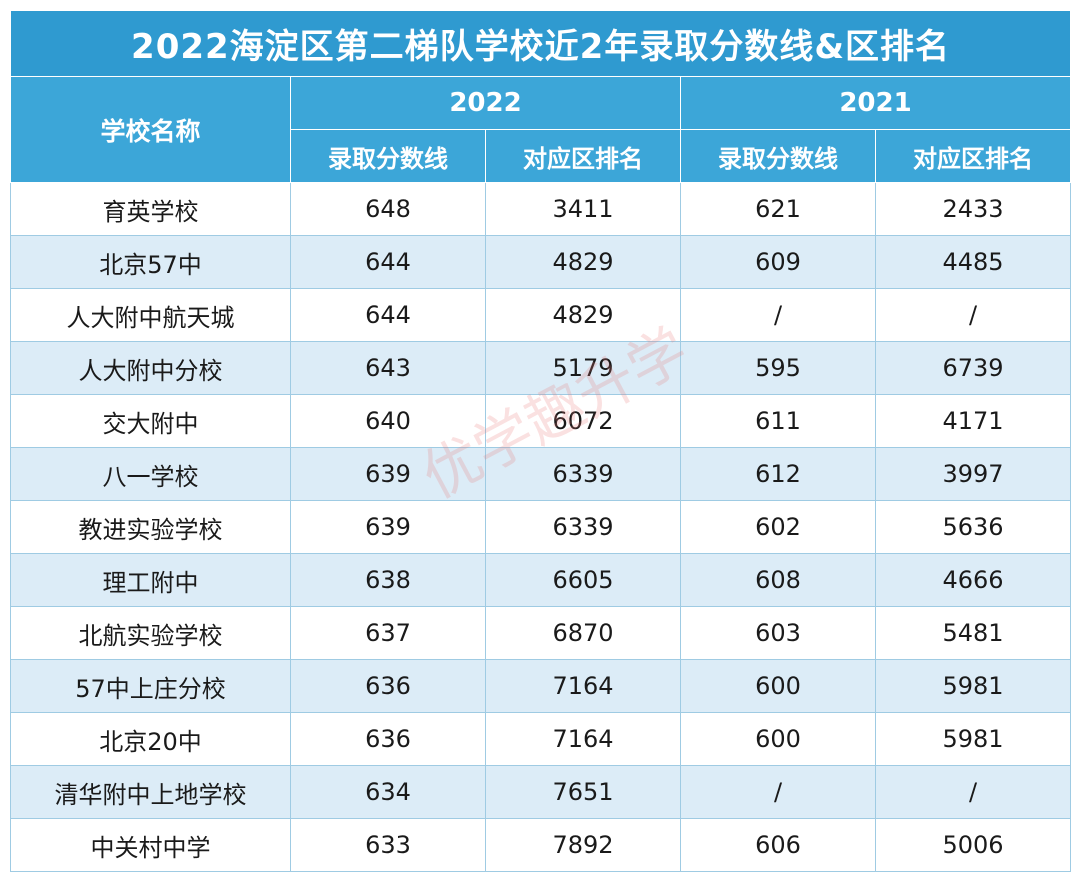 This screenshot has width=1080, height=885. Describe the element at coordinates (973, 421) in the screenshot. I see `cell-rank-2021: 4171` at that location.